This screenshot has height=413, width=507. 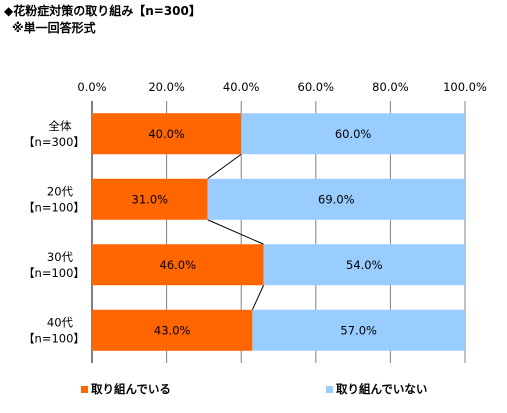 I want to click on data-label-series-1-2: 46.0%, so click(x=178, y=265).